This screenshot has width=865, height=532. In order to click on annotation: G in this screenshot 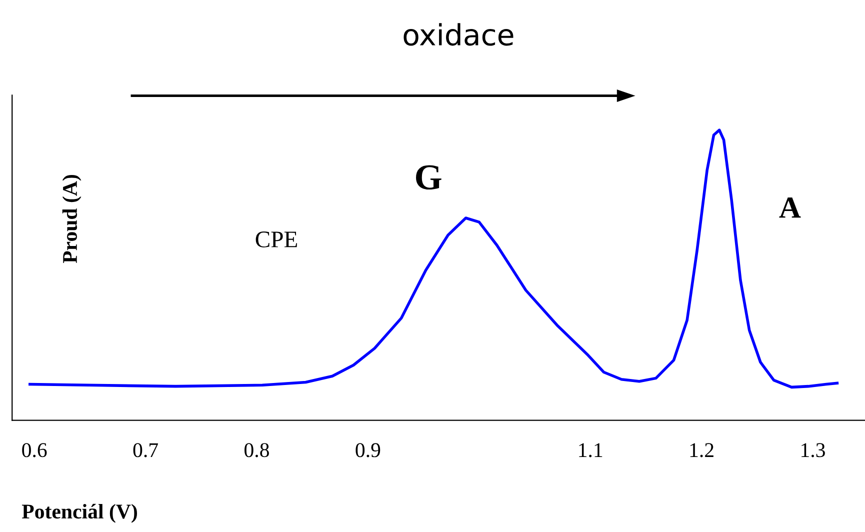, I will do `click(429, 177)`.